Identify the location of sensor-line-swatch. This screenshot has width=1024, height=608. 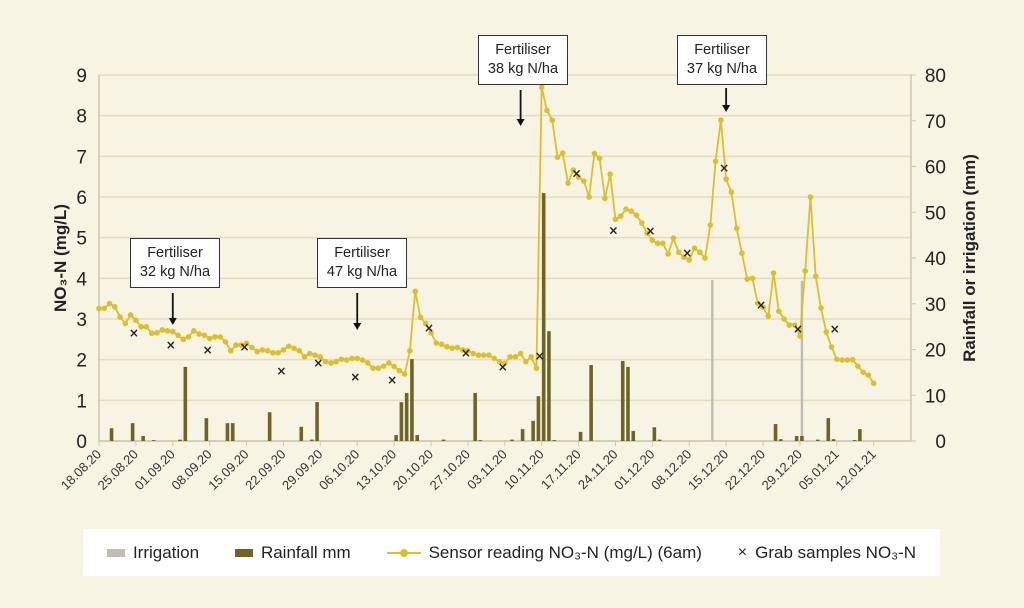
(403, 552).